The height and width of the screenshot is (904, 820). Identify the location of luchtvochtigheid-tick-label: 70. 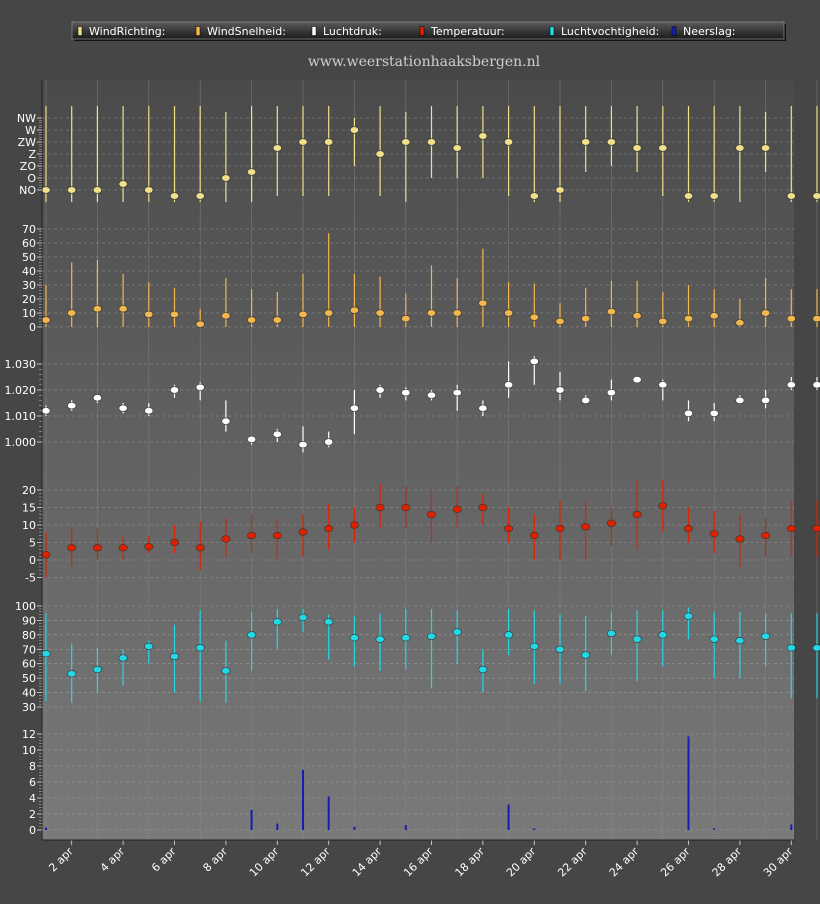
(29, 649).